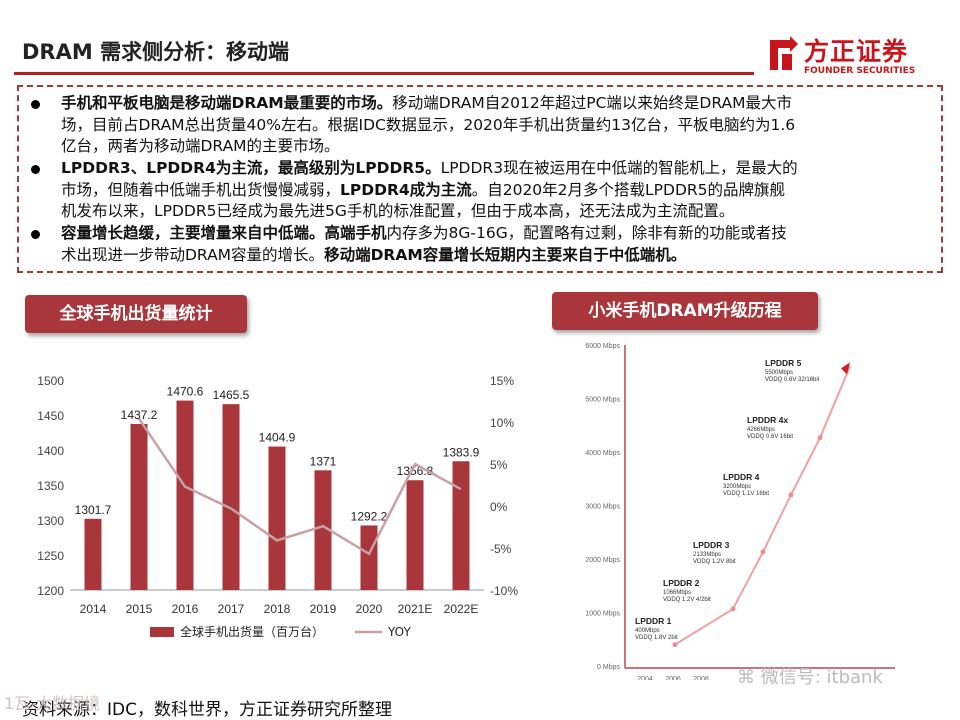 Image resolution: width=960 pixels, height=720 pixels. I want to click on watermark-left: 1瓦-大数据境, so click(52, 703).